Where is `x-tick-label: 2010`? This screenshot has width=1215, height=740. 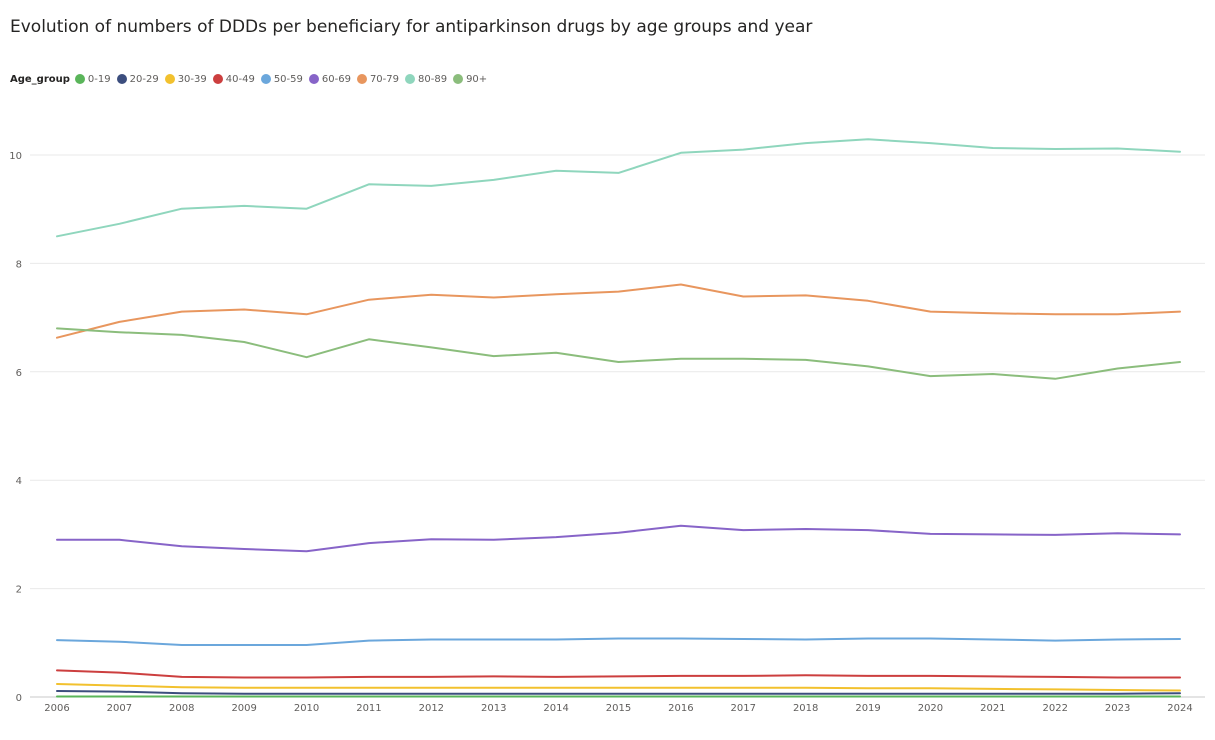 x-tick-label: 2010 is located at coordinates (306, 708).